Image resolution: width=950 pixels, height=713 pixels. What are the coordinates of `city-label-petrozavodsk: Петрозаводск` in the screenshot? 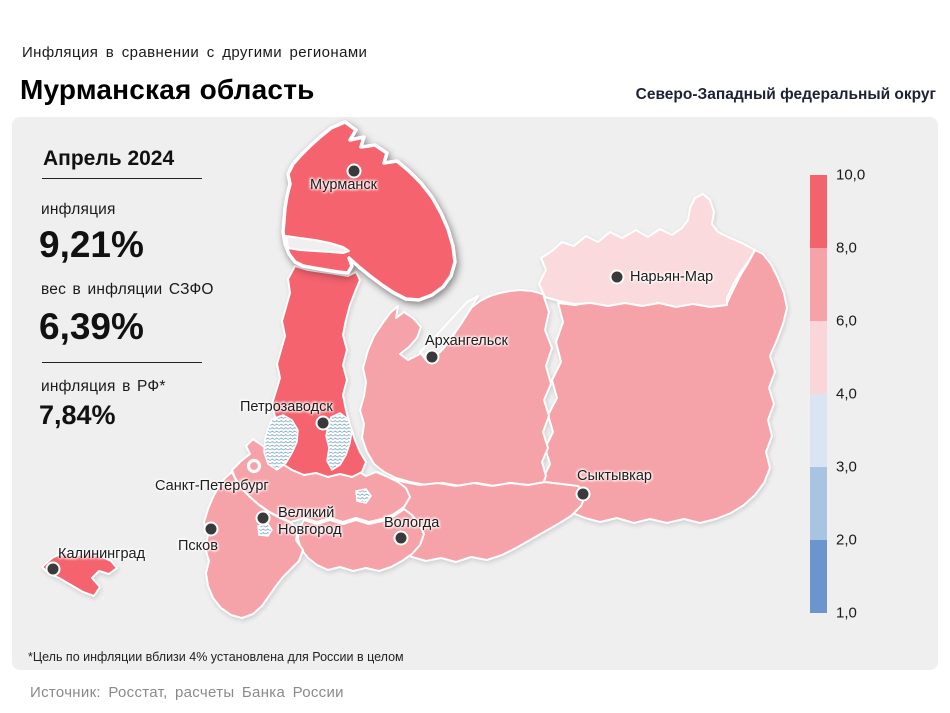 It's located at (286, 407).